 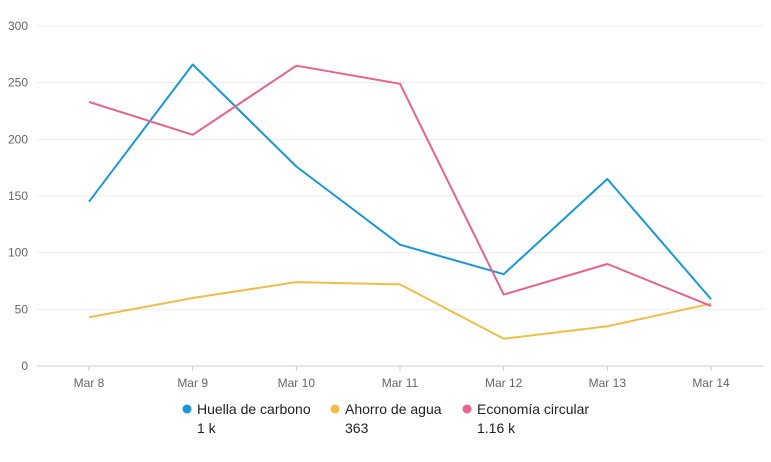 What do you see at coordinates (89, 383) in the screenshot?
I see `x-tick-label: Mar 8` at bounding box center [89, 383].